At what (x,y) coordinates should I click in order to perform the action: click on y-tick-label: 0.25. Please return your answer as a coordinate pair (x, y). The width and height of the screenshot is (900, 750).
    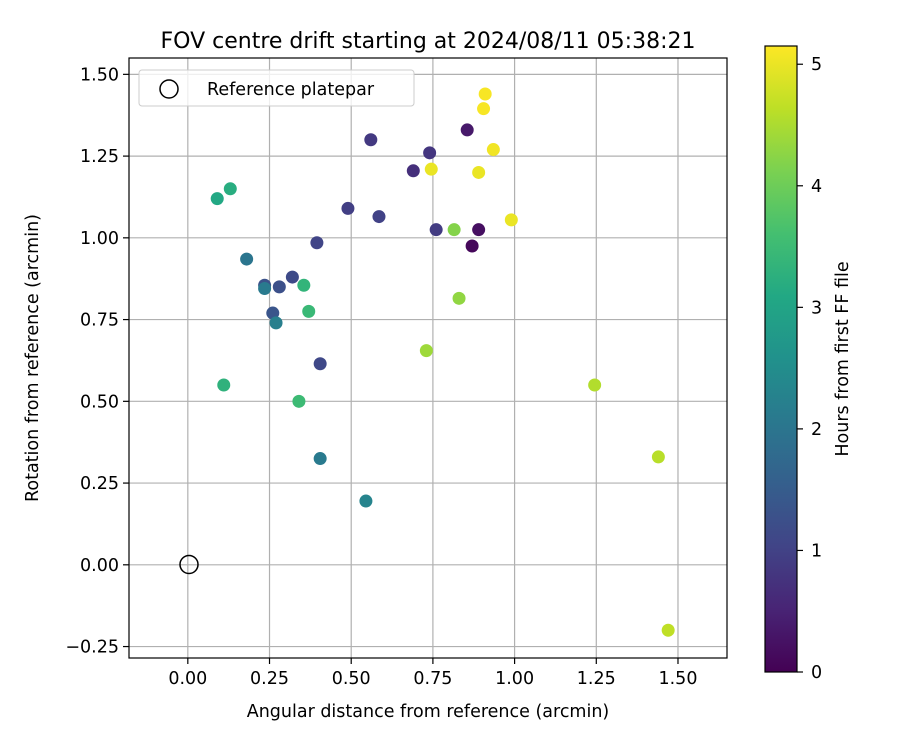
    Looking at the image, I should click on (99, 484).